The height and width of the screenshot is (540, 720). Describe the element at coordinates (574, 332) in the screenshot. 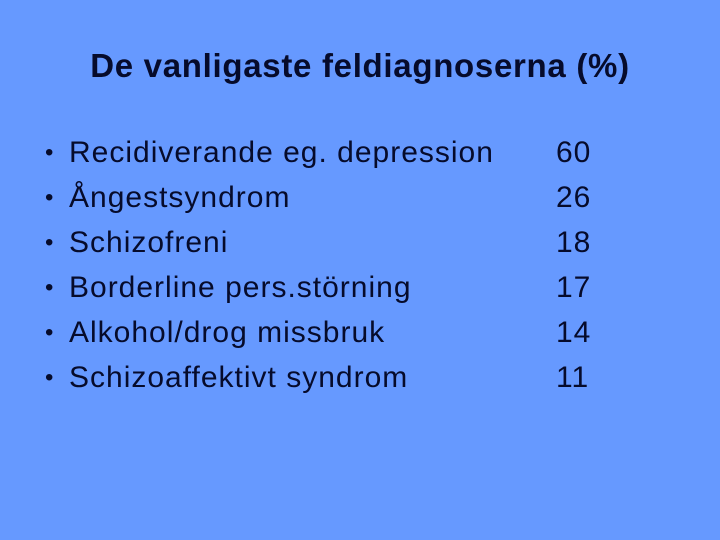

I see `item-value: 14` at that location.